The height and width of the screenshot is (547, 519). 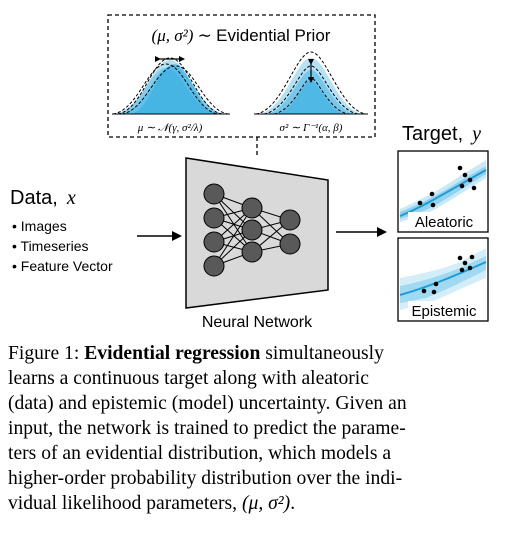 What do you see at coordinates (46, 353) in the screenshot?
I see `caption-prefix: Figure 1:` at bounding box center [46, 353].